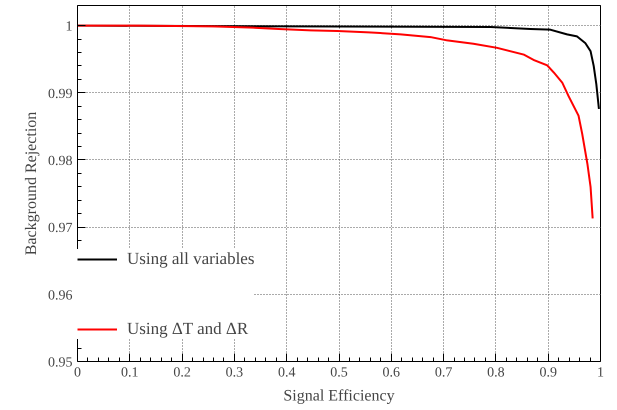 The width and height of the screenshot is (617, 410). What do you see at coordinates (31, 184) in the screenshot?
I see `y-axis-title: Background Rejection` at bounding box center [31, 184].